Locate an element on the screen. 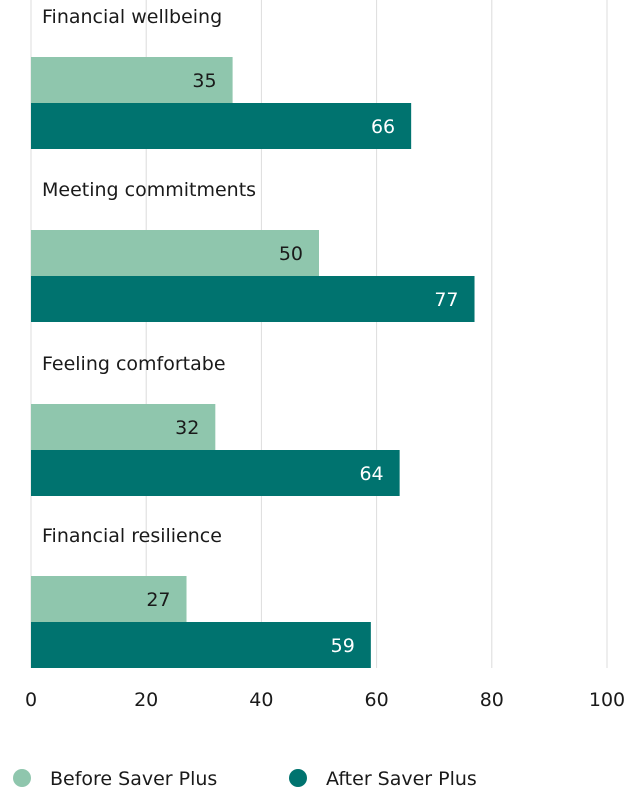 This screenshot has height=791, width=637. bar-value-label: 32 is located at coordinates (187, 428).